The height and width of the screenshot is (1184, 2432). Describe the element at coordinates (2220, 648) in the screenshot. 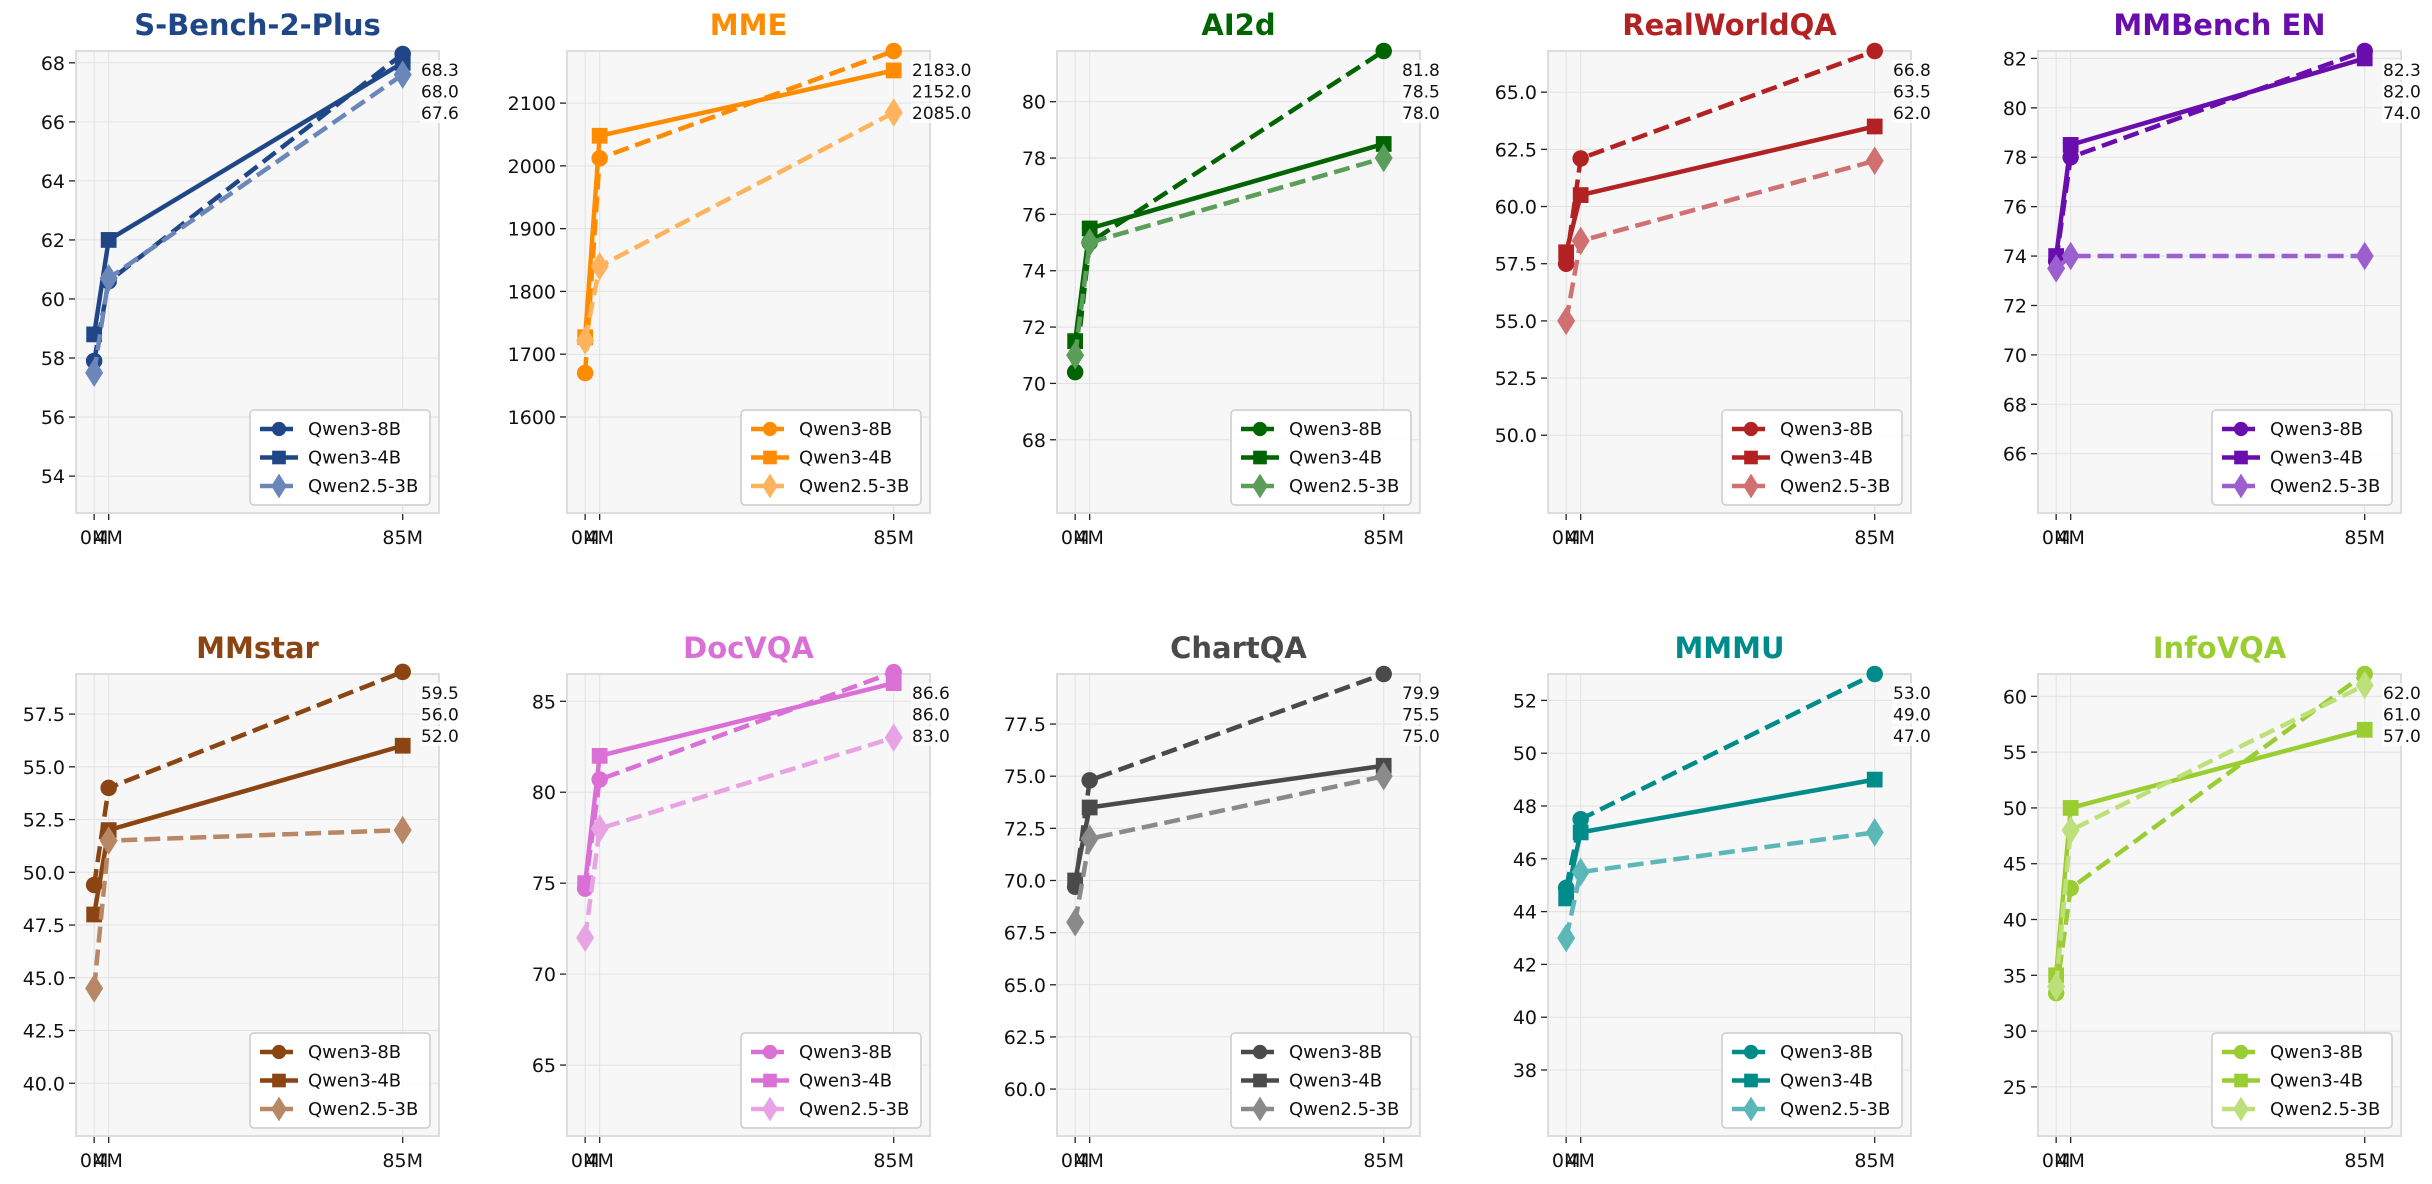

I see `chart-title: InfoVQA` at that location.